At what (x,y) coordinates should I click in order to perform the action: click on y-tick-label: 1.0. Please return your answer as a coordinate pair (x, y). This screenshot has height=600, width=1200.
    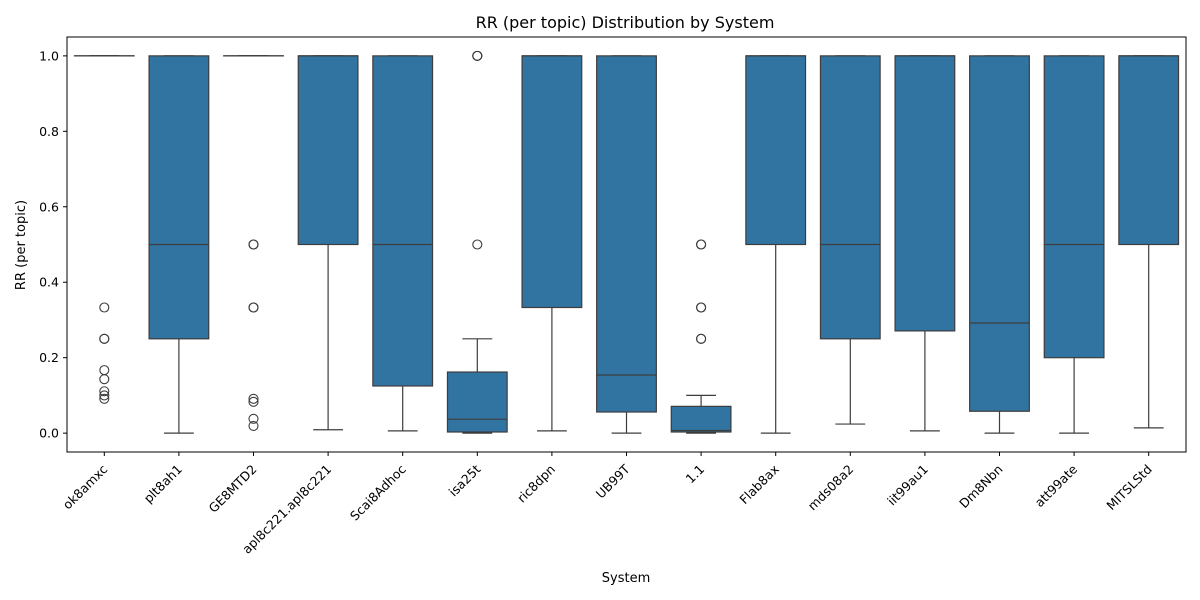
    Looking at the image, I should click on (49, 55).